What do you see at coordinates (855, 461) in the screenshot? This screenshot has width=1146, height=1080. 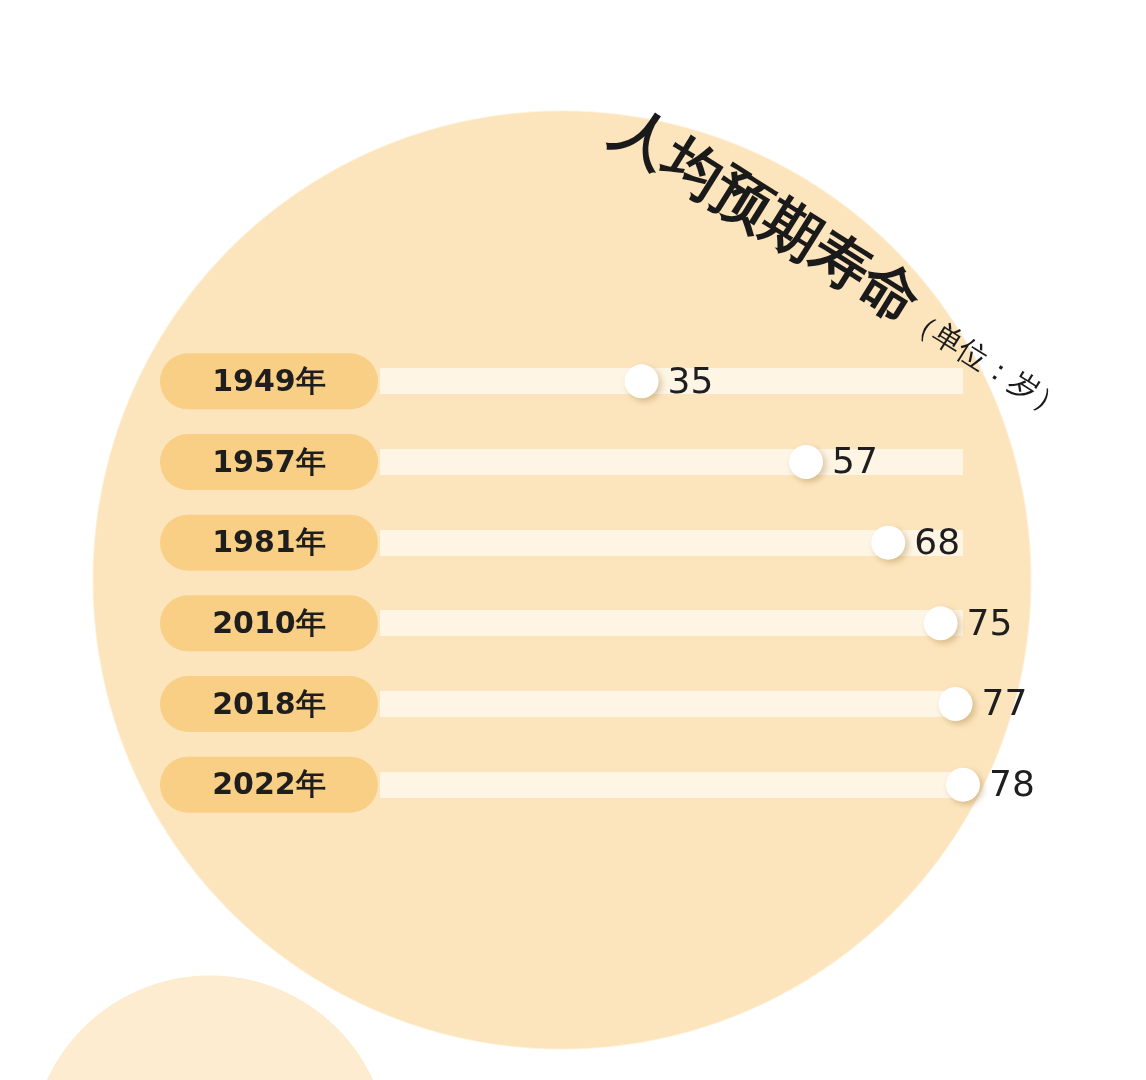 I see `data-label: 57` at bounding box center [855, 461].